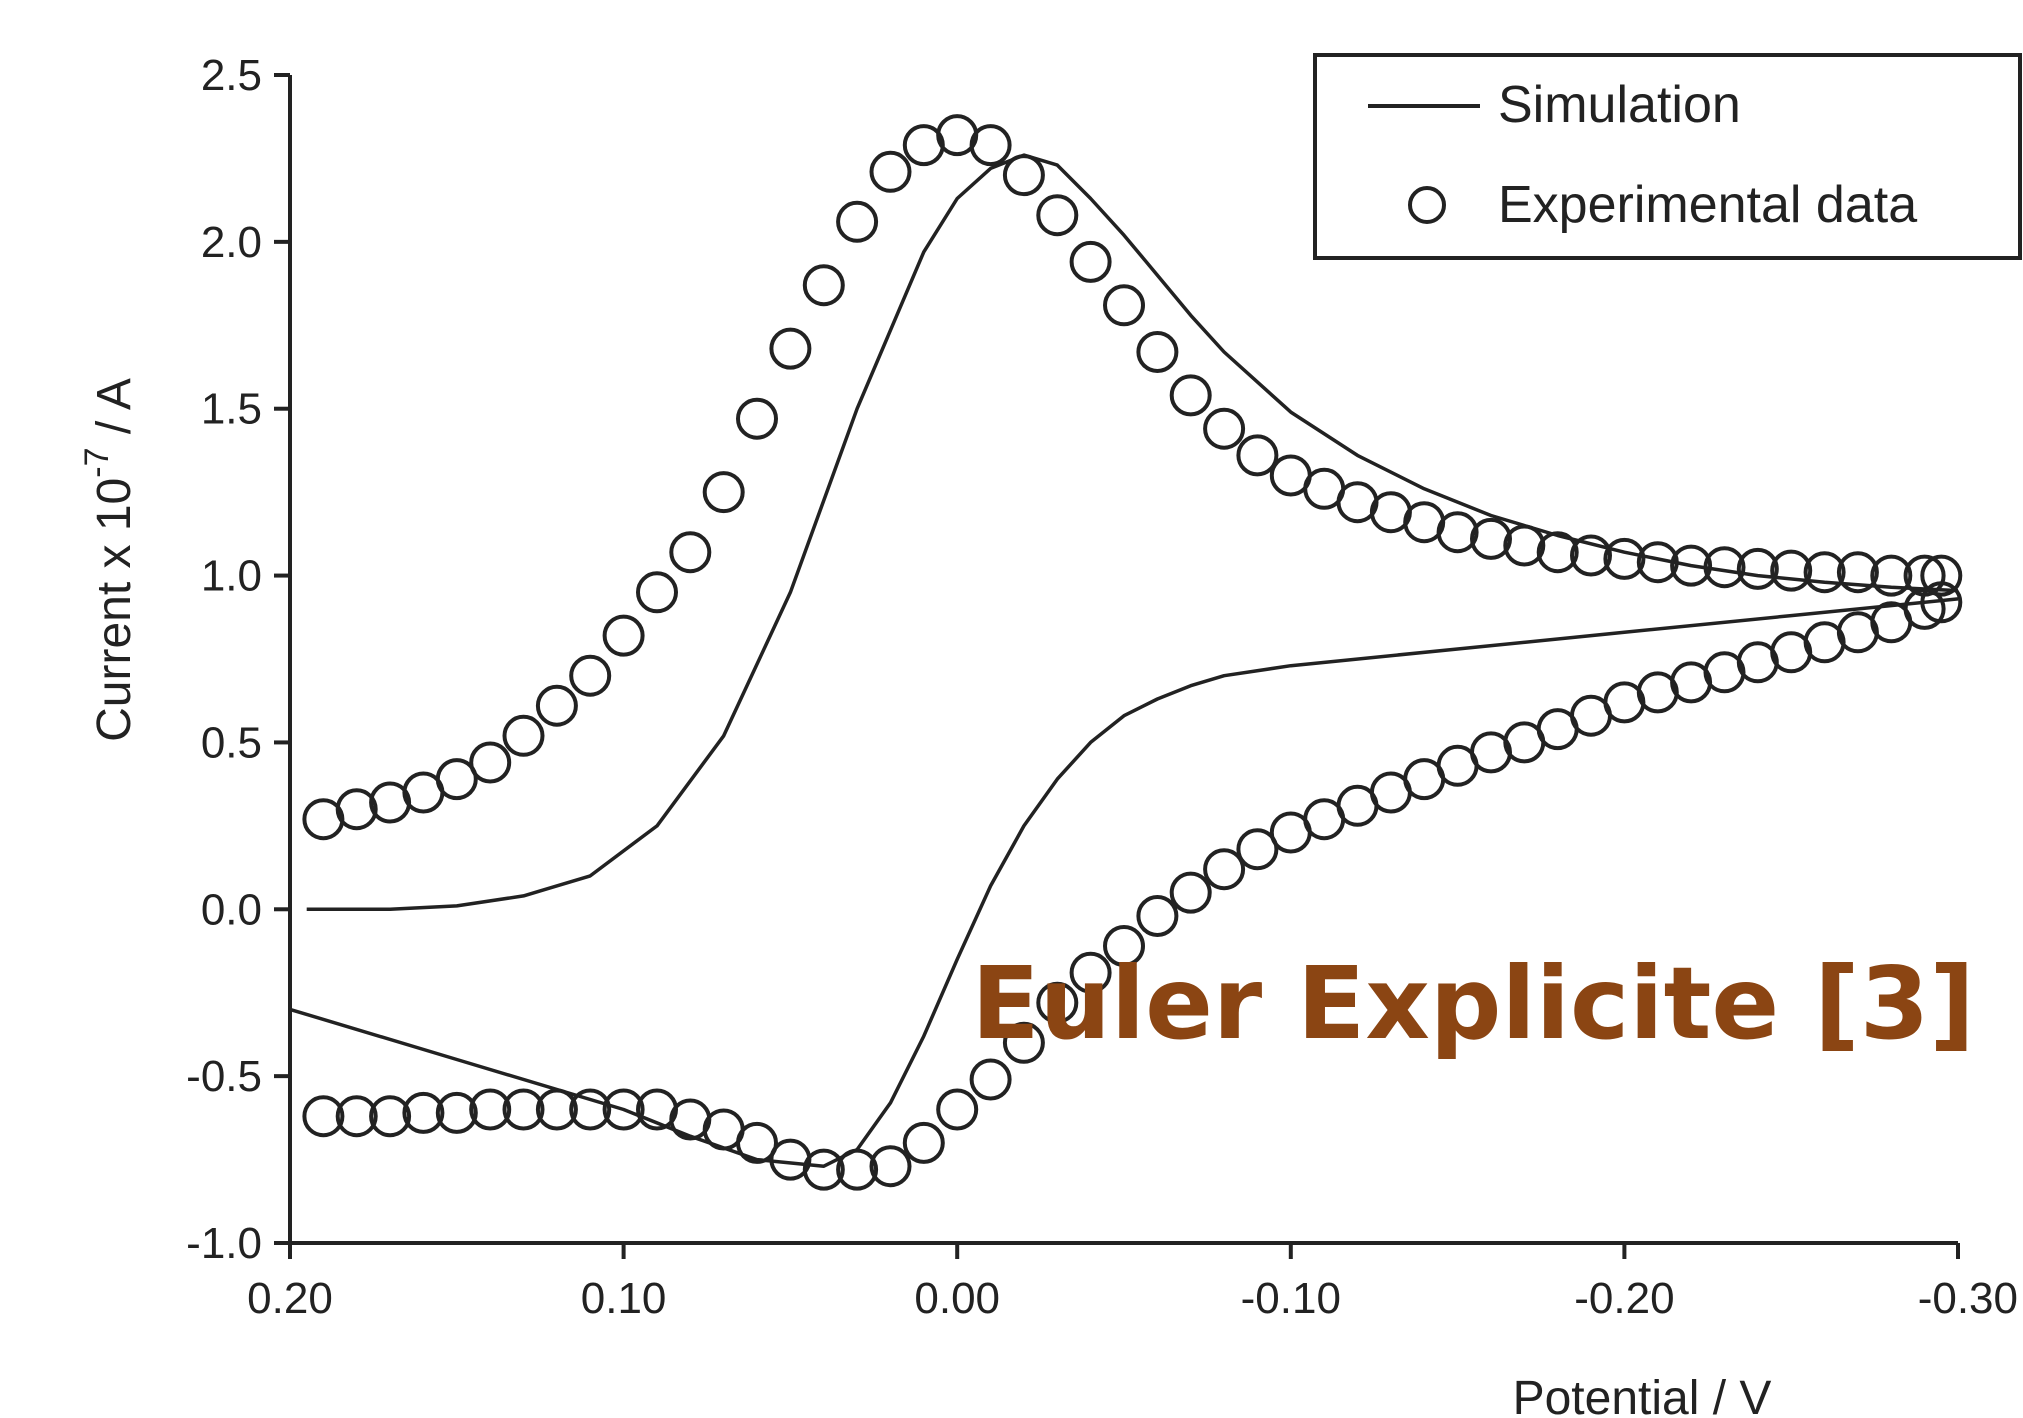  What do you see at coordinates (957, 1298) in the screenshot?
I see `x-tick-label: 0.00` at bounding box center [957, 1298].